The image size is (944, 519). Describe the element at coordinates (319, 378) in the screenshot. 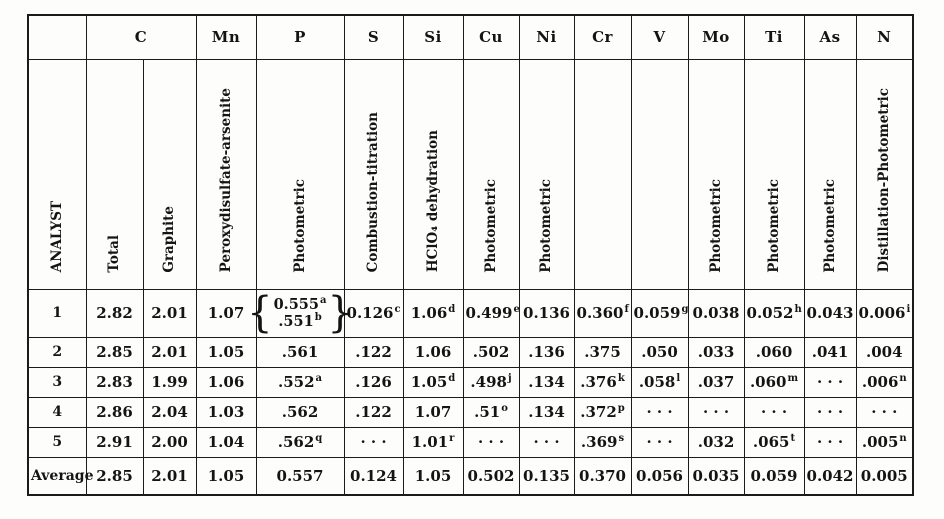

I see `footnote-marker: a` at that location.